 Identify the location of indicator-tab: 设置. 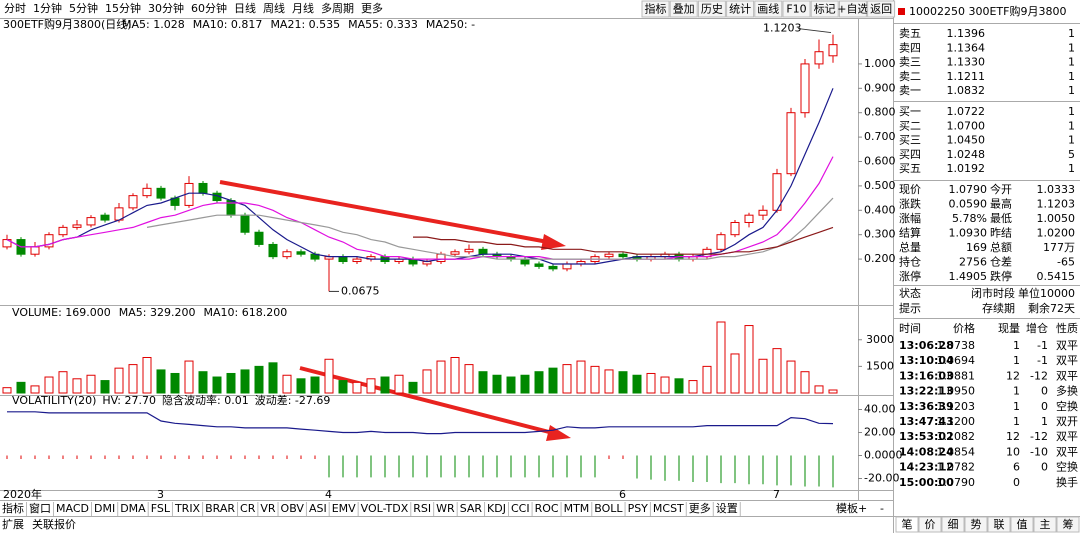
(727, 508).